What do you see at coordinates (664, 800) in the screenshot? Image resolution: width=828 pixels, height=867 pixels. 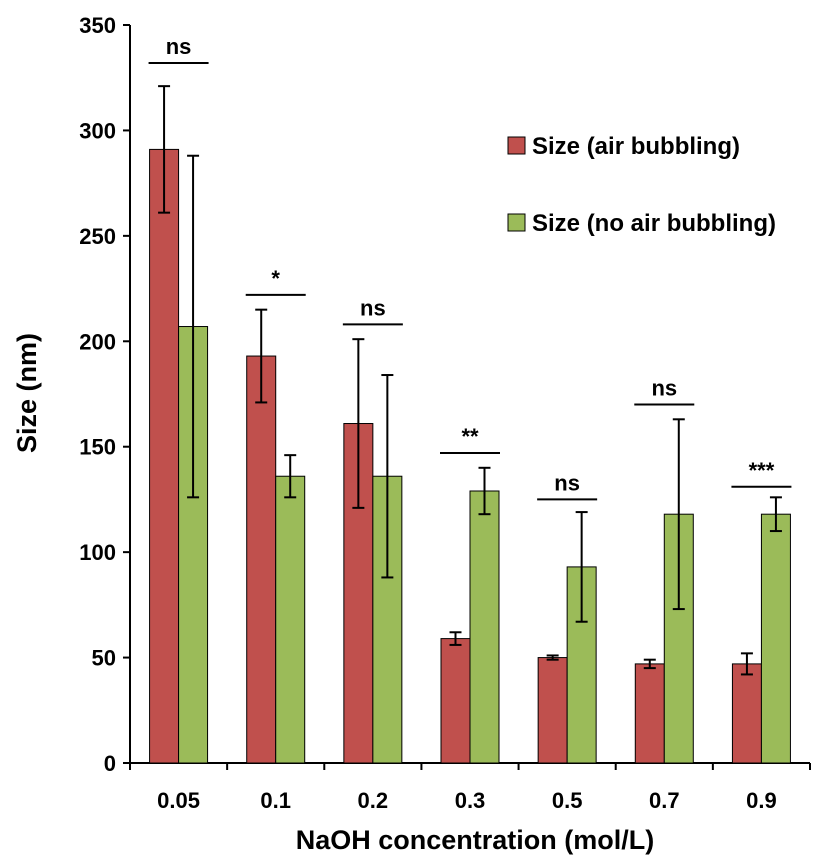 I see `x-tick-label: 0.7` at bounding box center [664, 800].